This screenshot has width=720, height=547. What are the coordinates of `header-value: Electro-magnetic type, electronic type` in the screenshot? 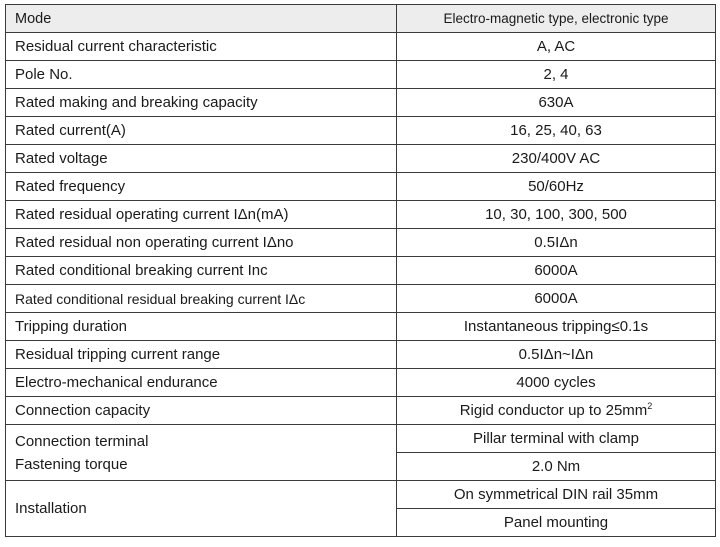 It's located at (556, 18).